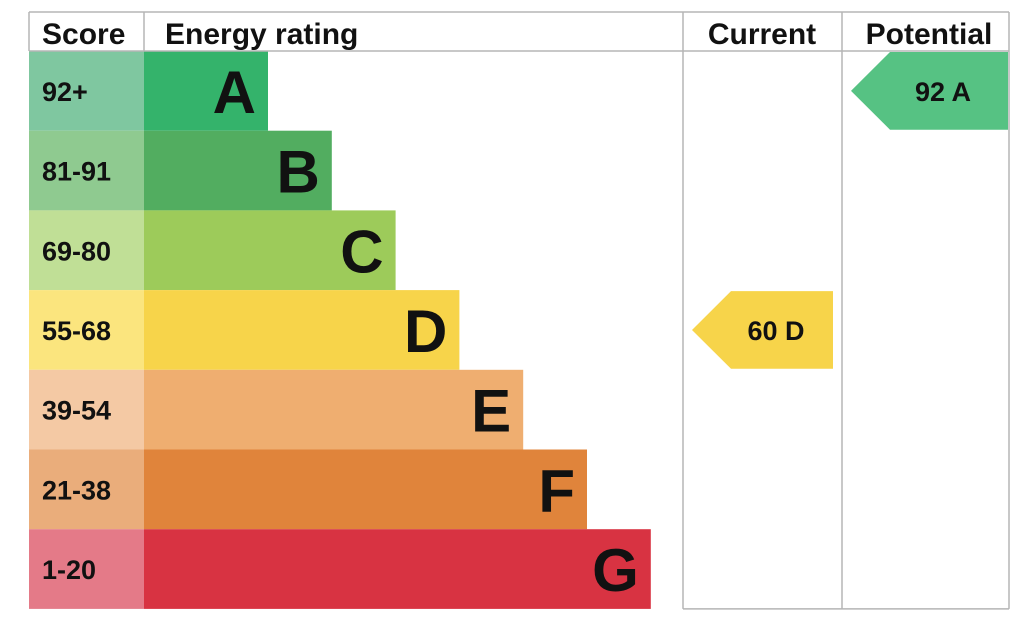 The width and height of the screenshot is (1024, 633). I want to click on rating-letter-a: A, so click(234, 92).